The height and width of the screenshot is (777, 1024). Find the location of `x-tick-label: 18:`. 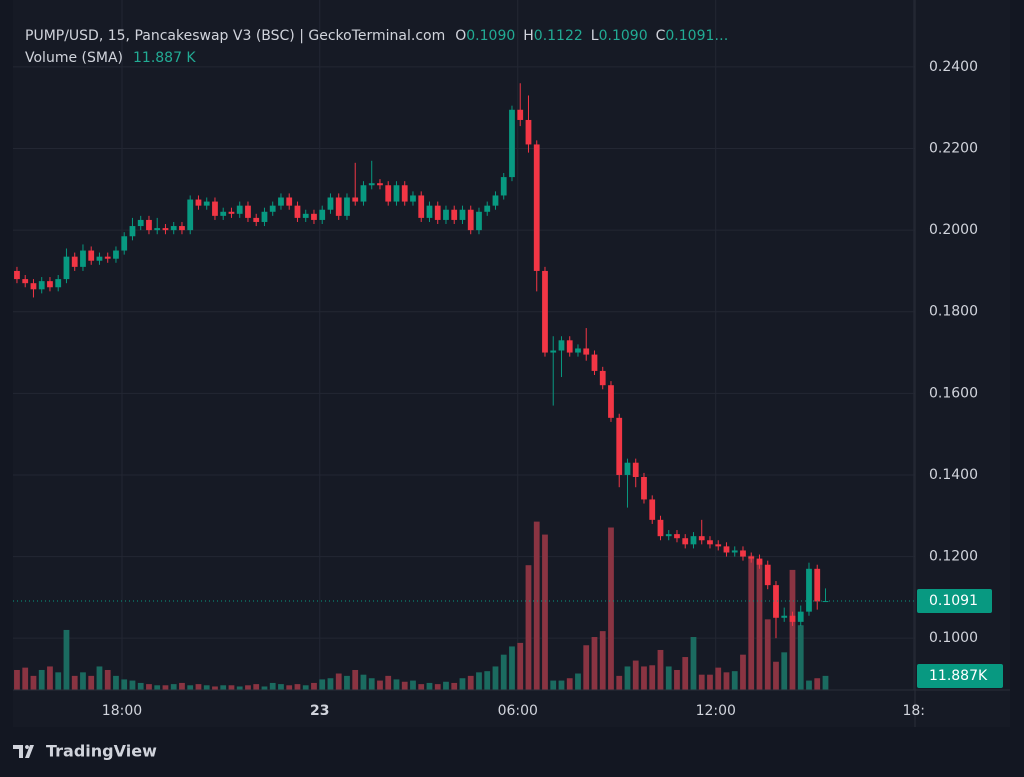

x-tick-label: 18: is located at coordinates (913, 711).